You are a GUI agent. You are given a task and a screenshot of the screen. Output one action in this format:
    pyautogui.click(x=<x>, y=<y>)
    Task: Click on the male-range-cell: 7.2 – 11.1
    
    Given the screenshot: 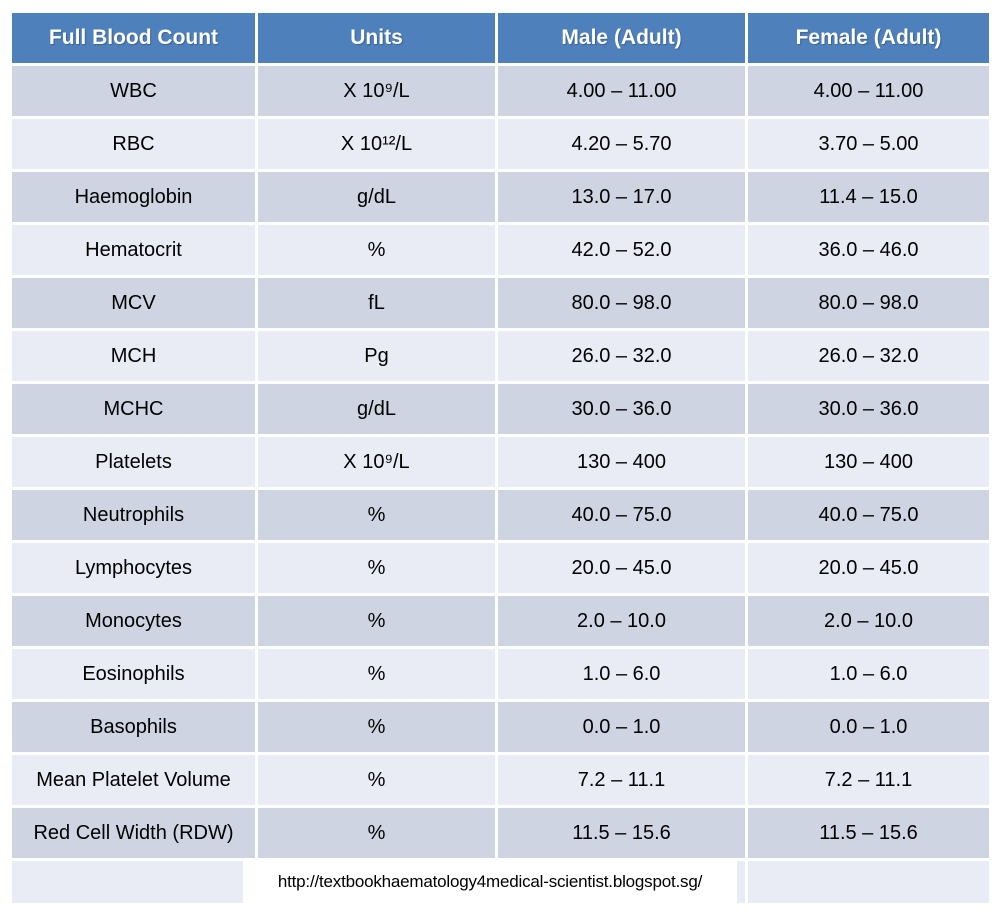 What is the action you would take?
    pyautogui.click(x=621, y=780)
    